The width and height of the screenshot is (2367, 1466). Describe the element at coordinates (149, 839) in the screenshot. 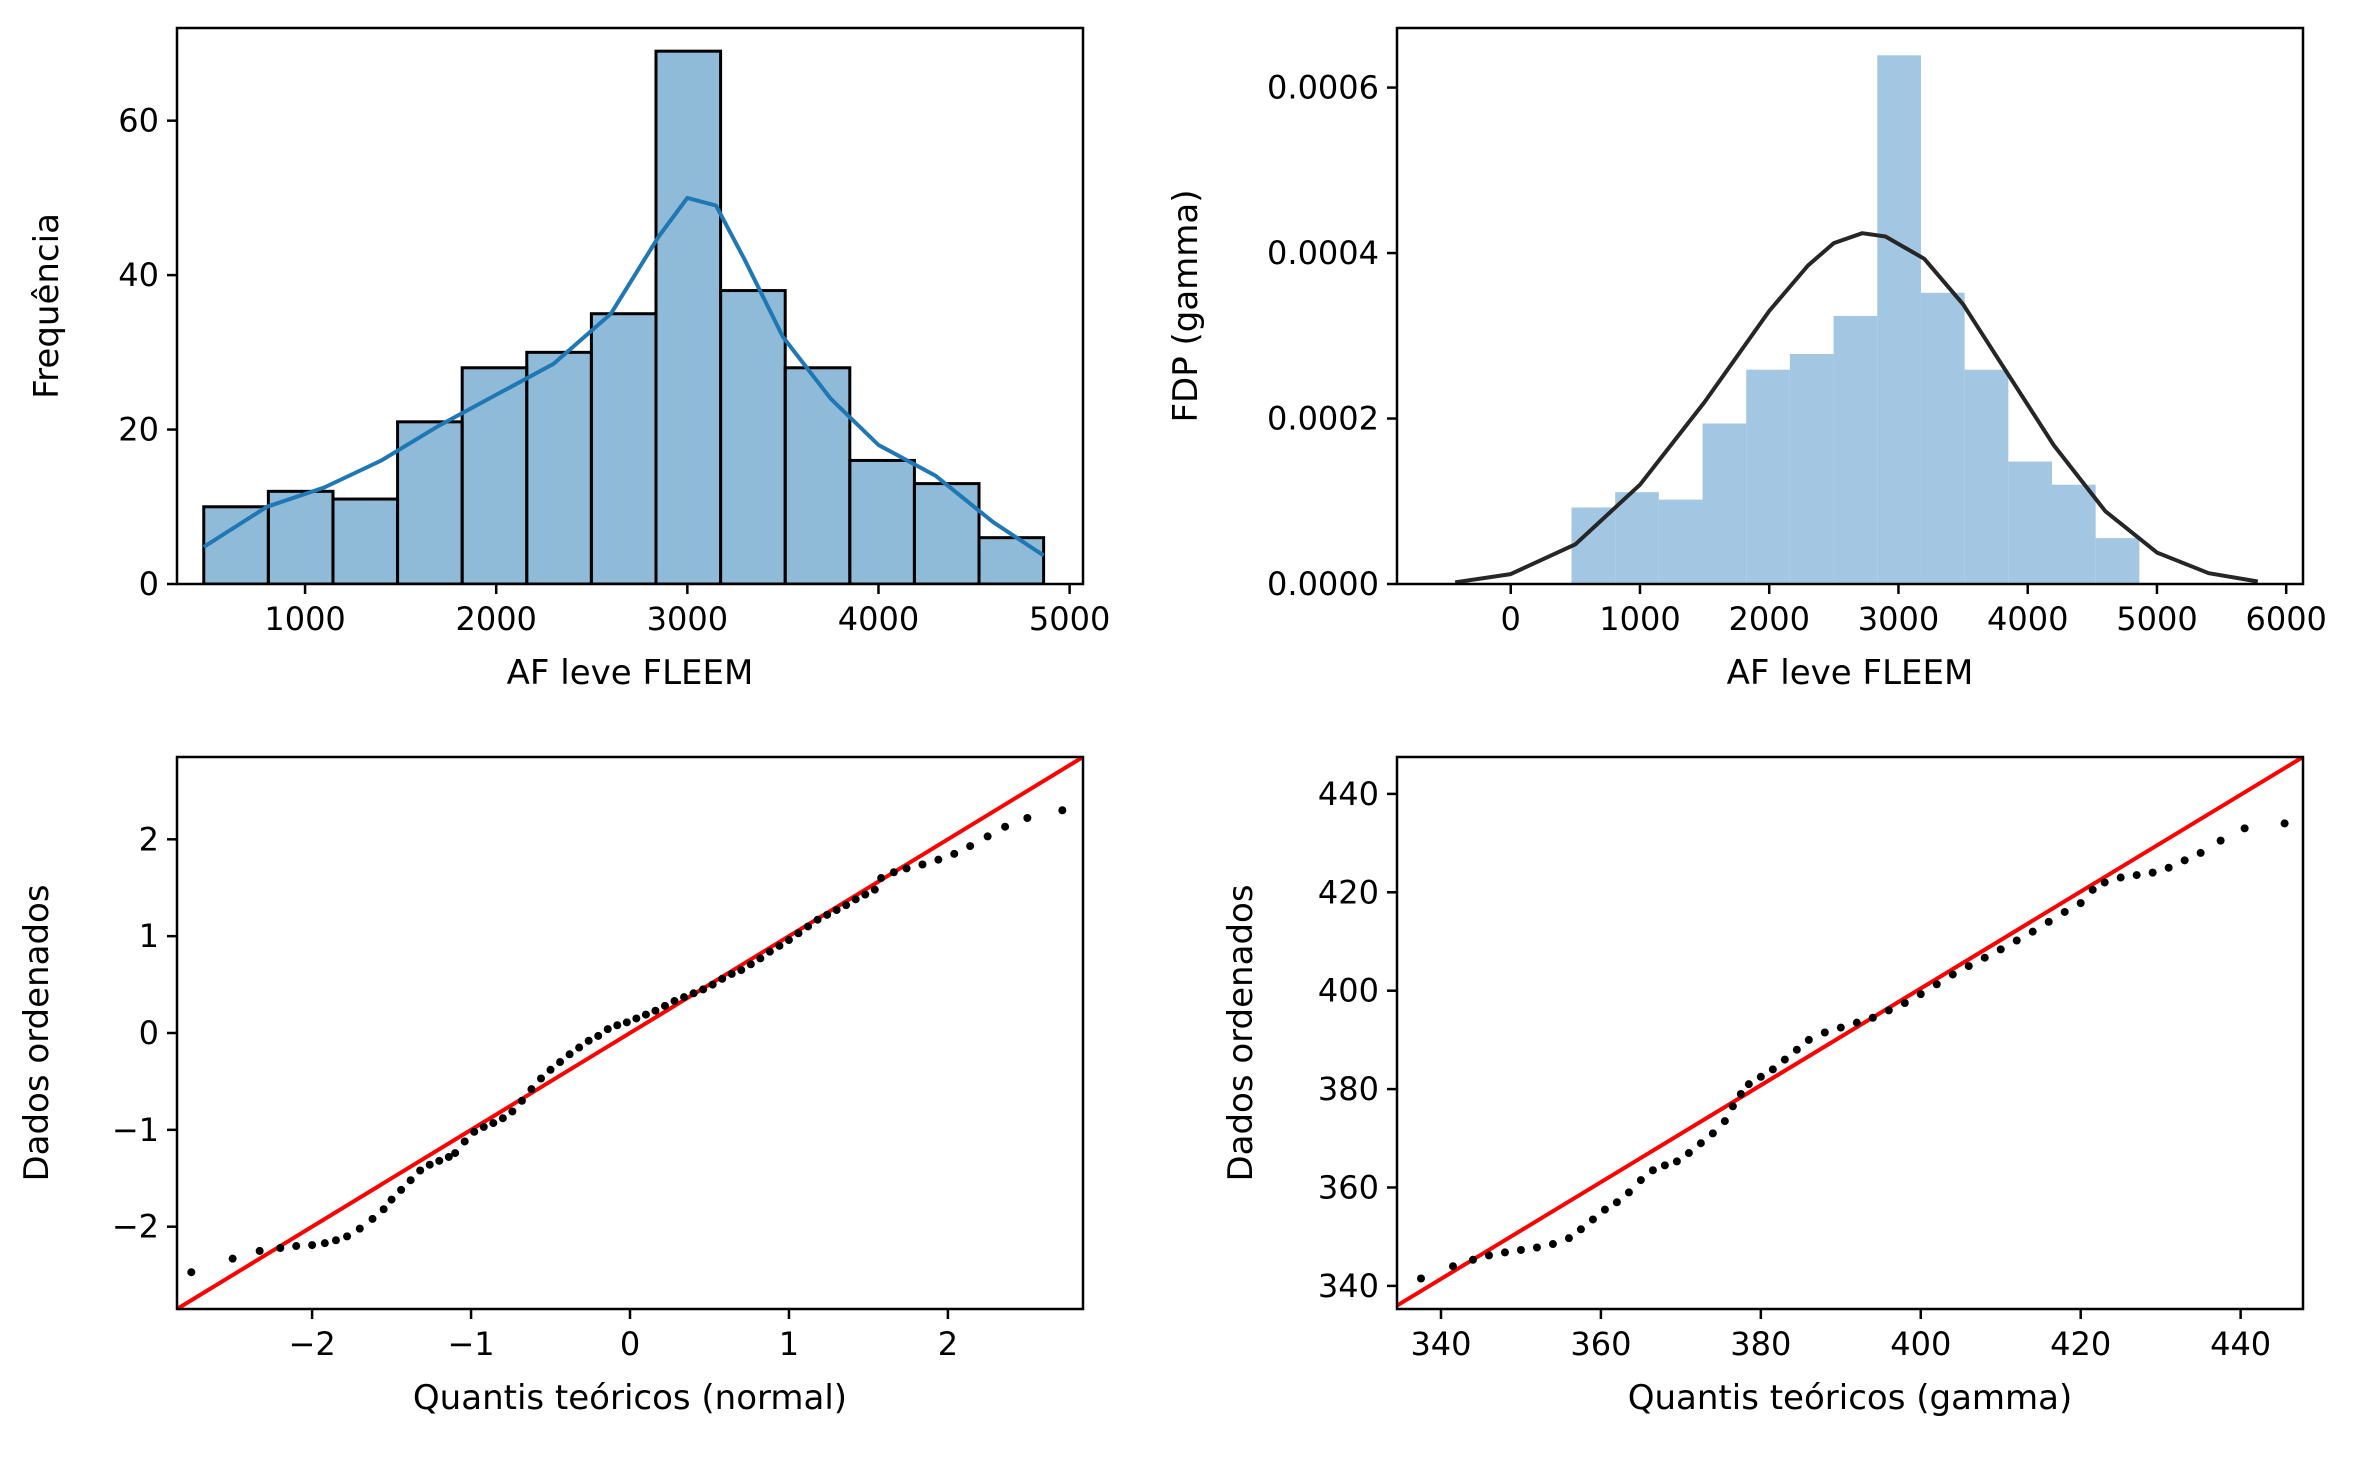

I see `y-tick-label: 2` at that location.